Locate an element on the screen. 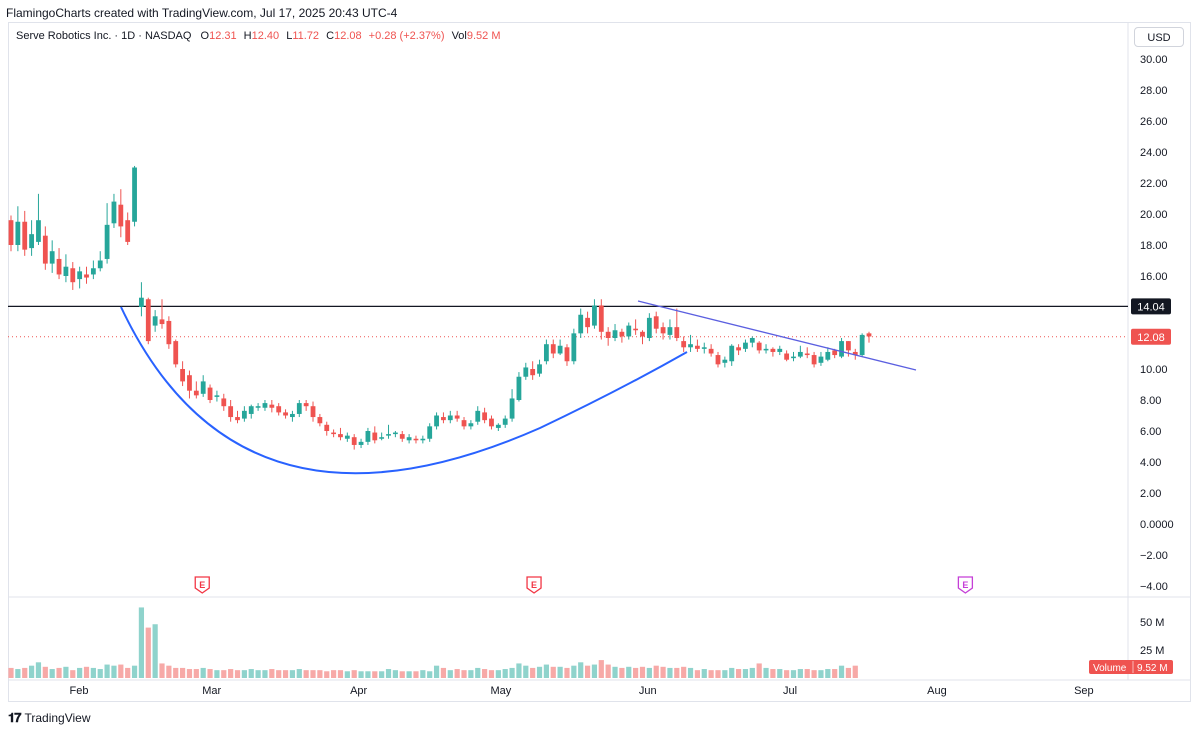 Image resolution: width=1199 pixels, height=731 pixels. close-label: C is located at coordinates (330, 36).